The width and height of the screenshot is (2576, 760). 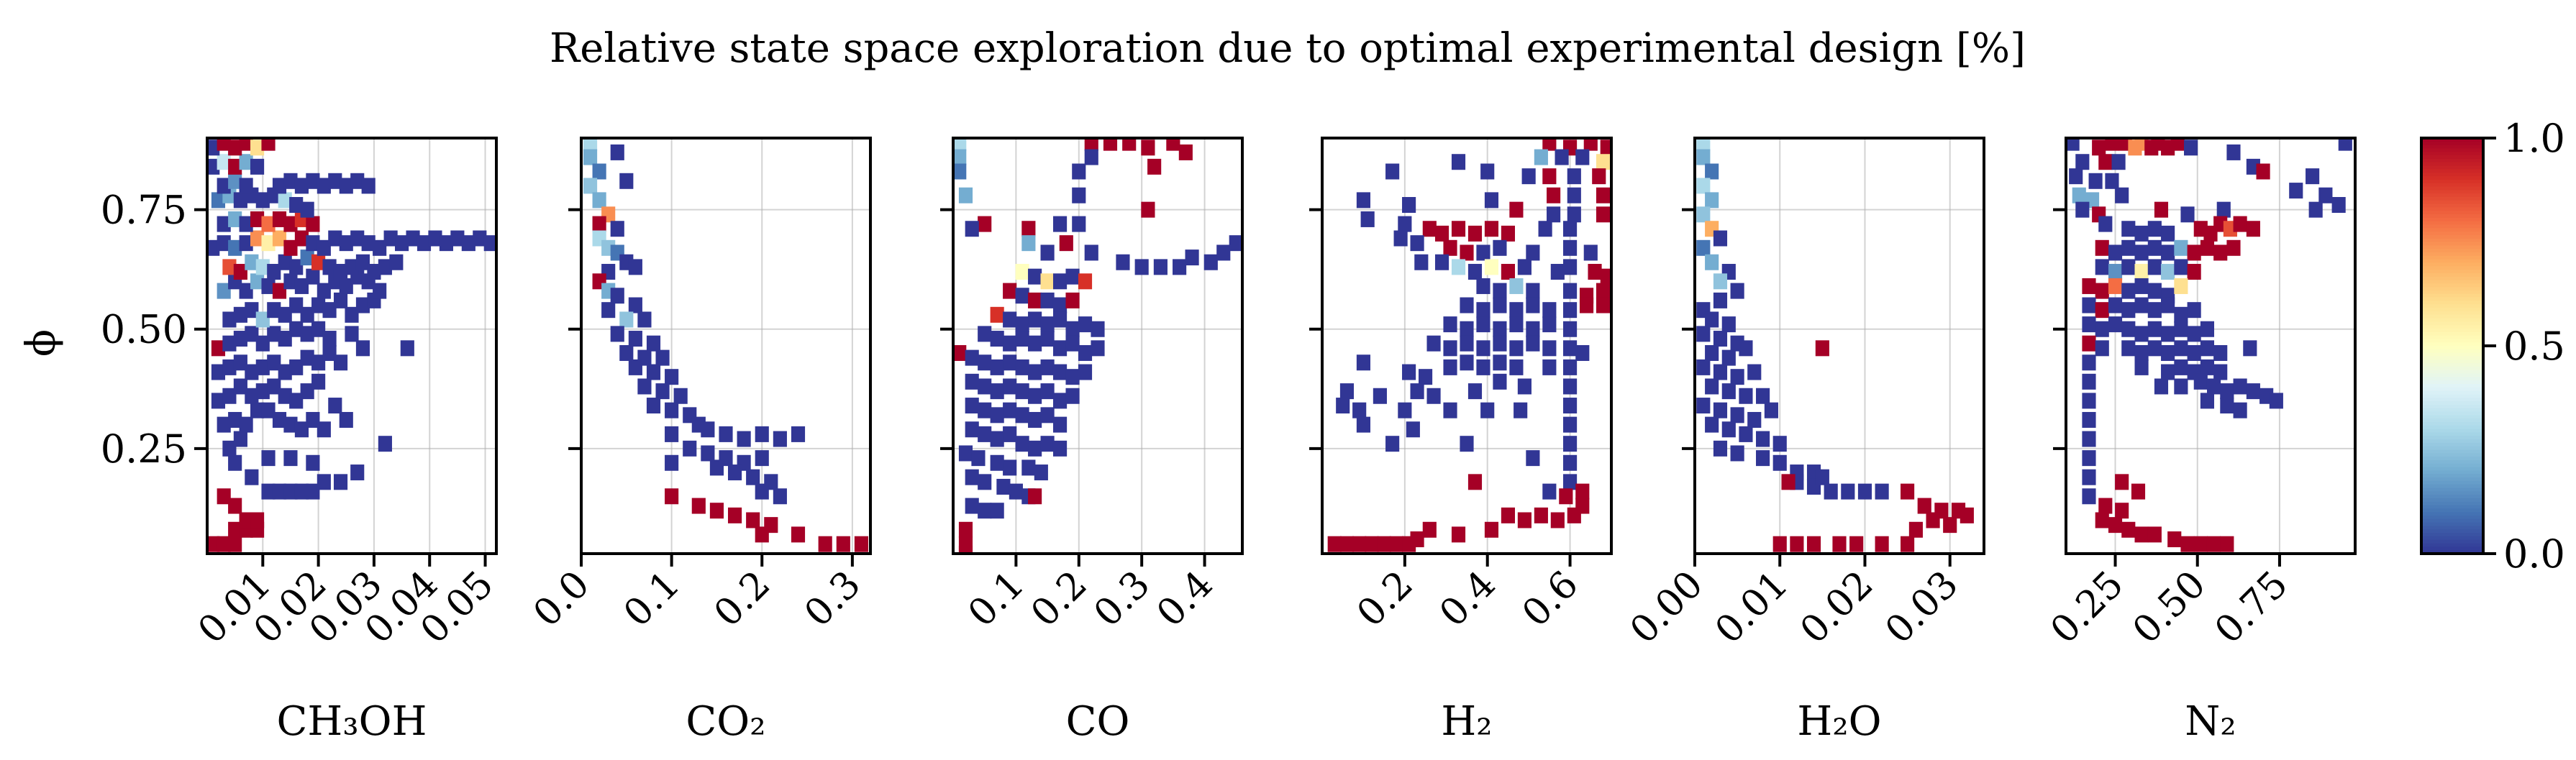 I want to click on panel-frame, so click(x=352, y=346).